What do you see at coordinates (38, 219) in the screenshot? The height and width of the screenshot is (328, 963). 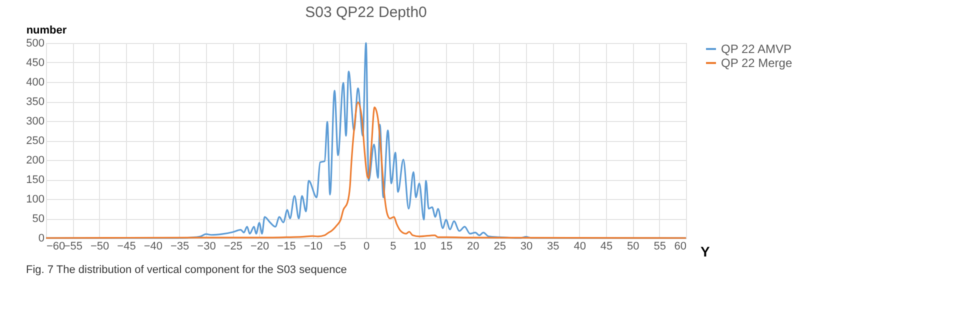 I see `y-tick-label: 50` at bounding box center [38, 219].